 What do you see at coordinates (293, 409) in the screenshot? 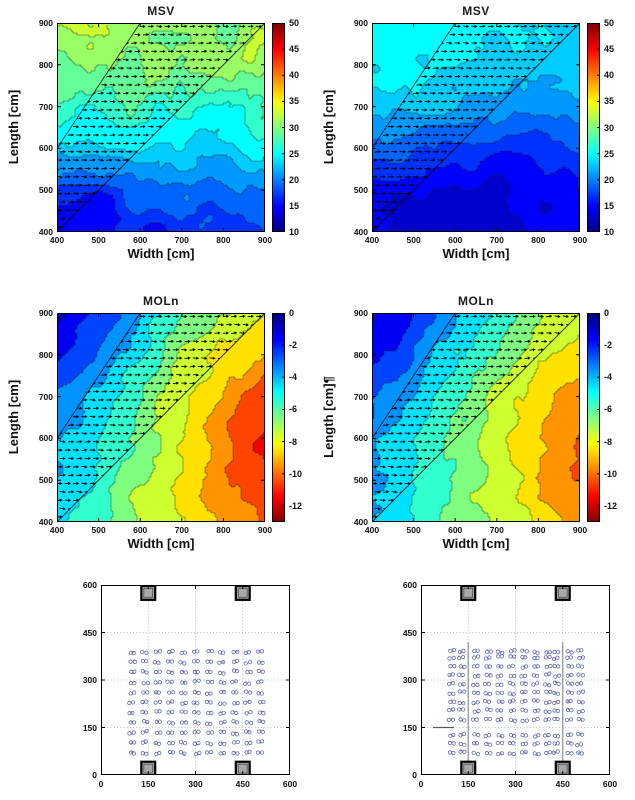
I see `colorbar-tick-label: -6` at bounding box center [293, 409].